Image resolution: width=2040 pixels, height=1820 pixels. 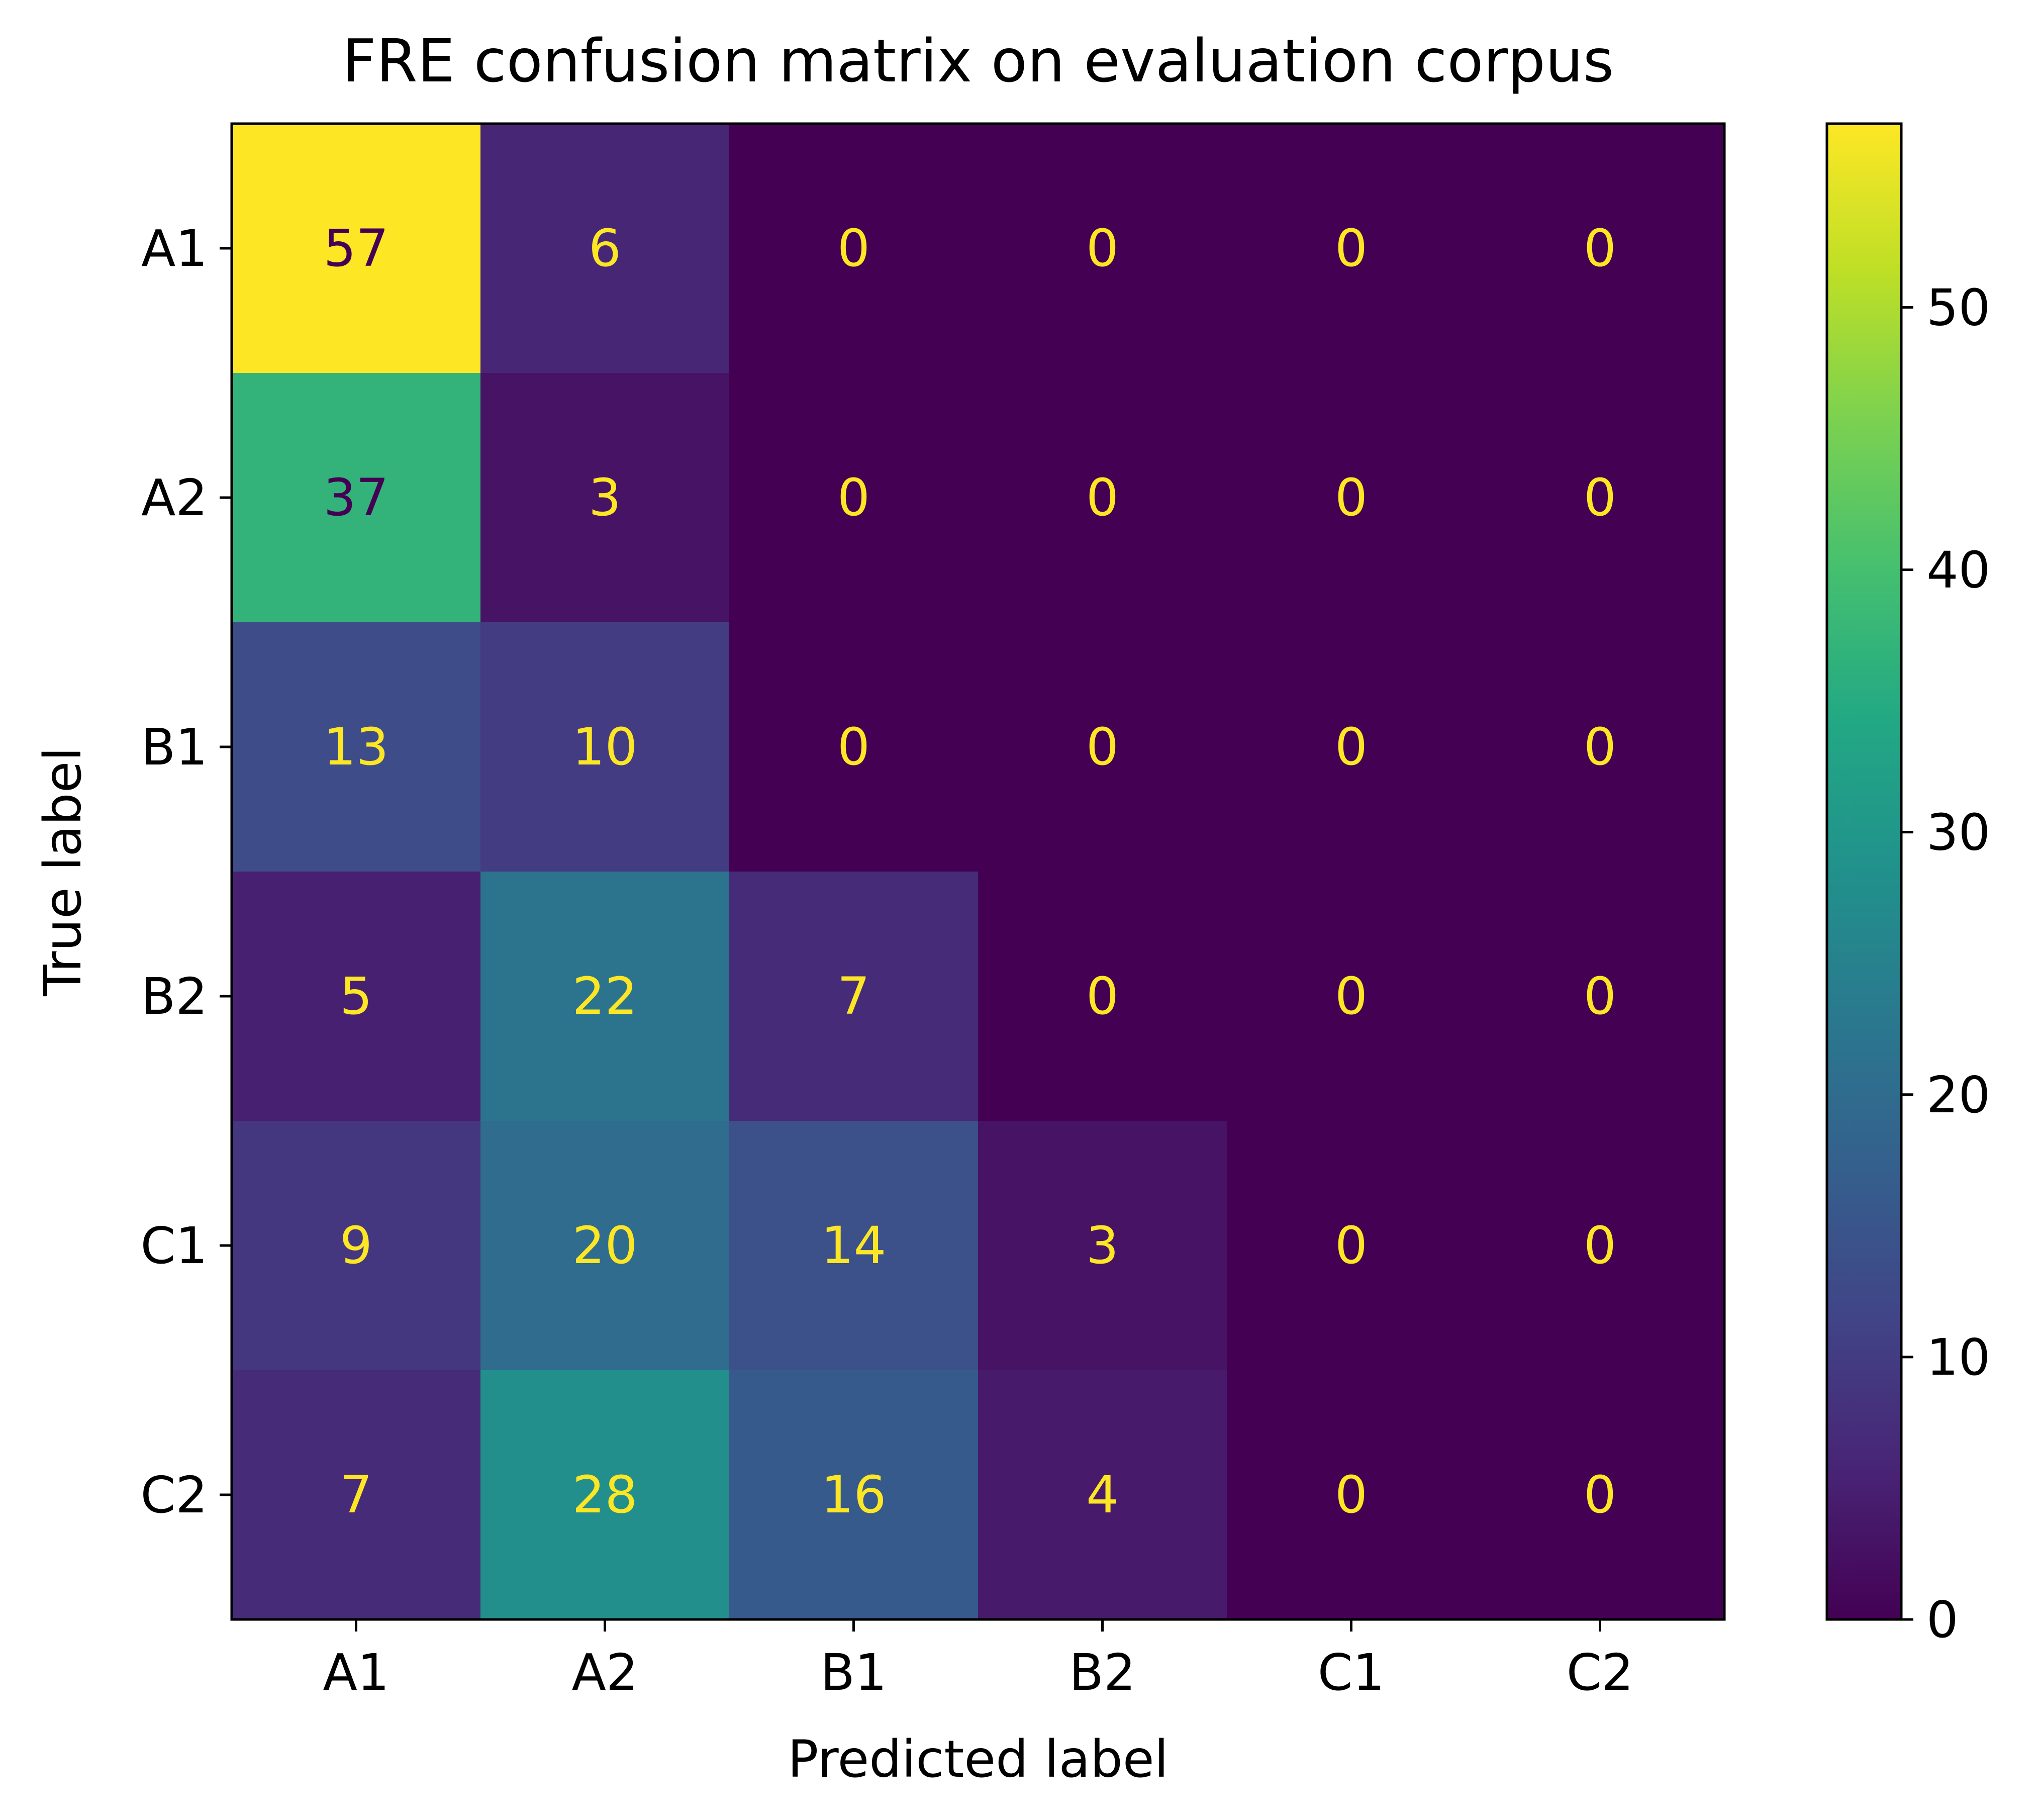 I want to click on cell-value-label: 16, so click(x=854, y=1495).